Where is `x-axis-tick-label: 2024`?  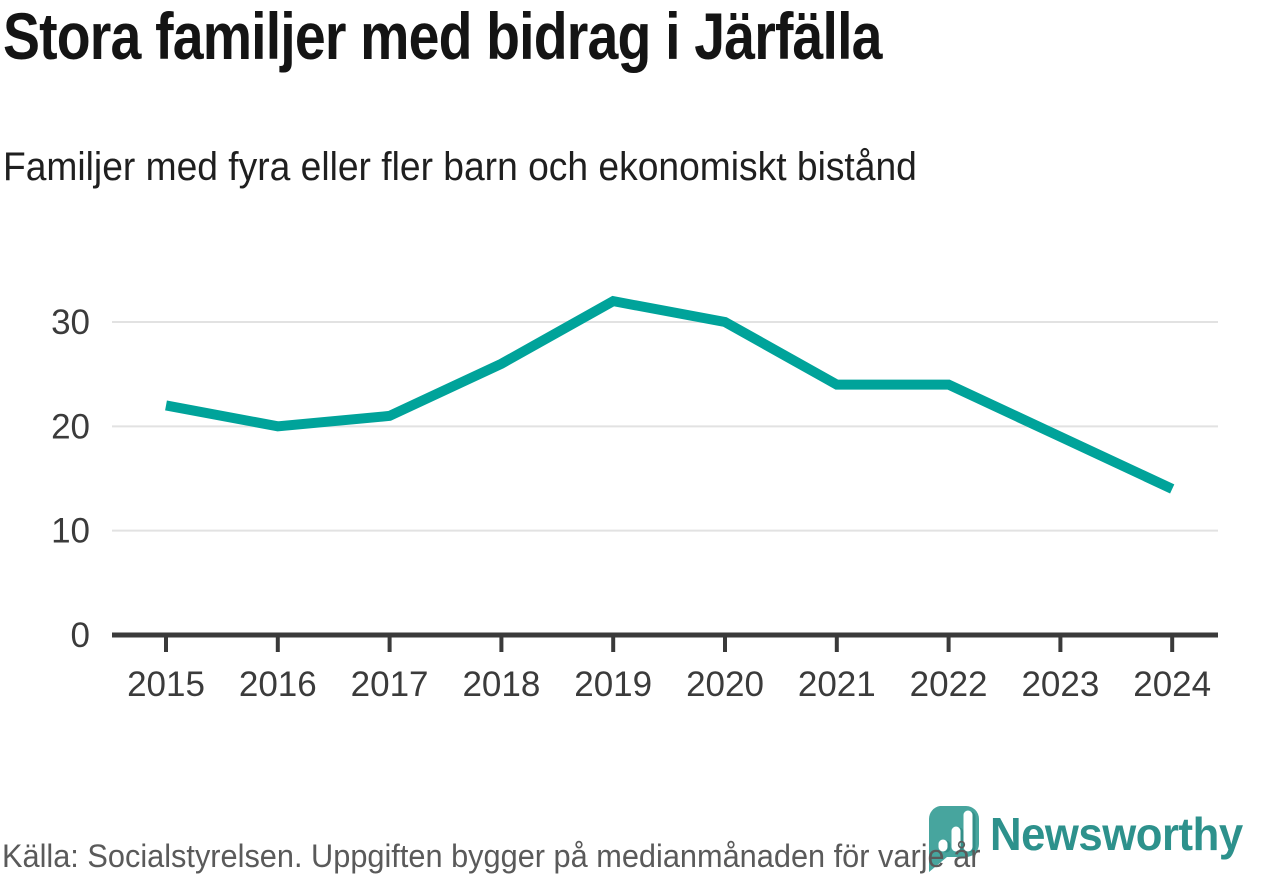
x-axis-tick-label: 2024 is located at coordinates (1172, 684).